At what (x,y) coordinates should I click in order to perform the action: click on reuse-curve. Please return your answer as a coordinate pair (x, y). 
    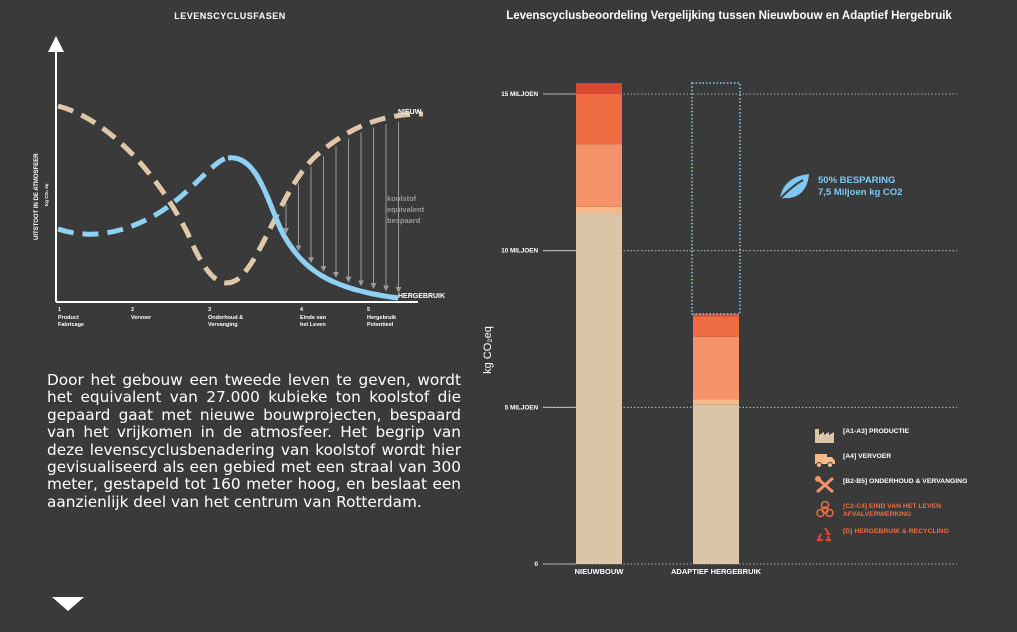
    Looking at the image, I should click on (228, 228).